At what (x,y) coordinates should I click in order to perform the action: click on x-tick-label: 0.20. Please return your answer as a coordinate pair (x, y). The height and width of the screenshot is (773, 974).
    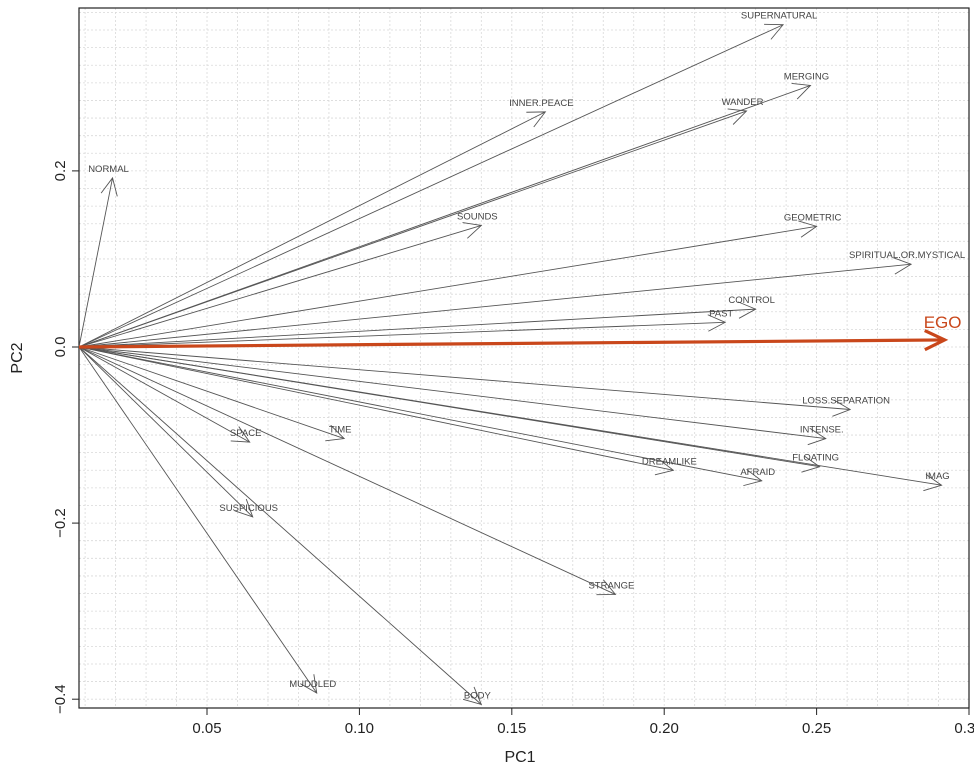
    Looking at the image, I should click on (664, 728).